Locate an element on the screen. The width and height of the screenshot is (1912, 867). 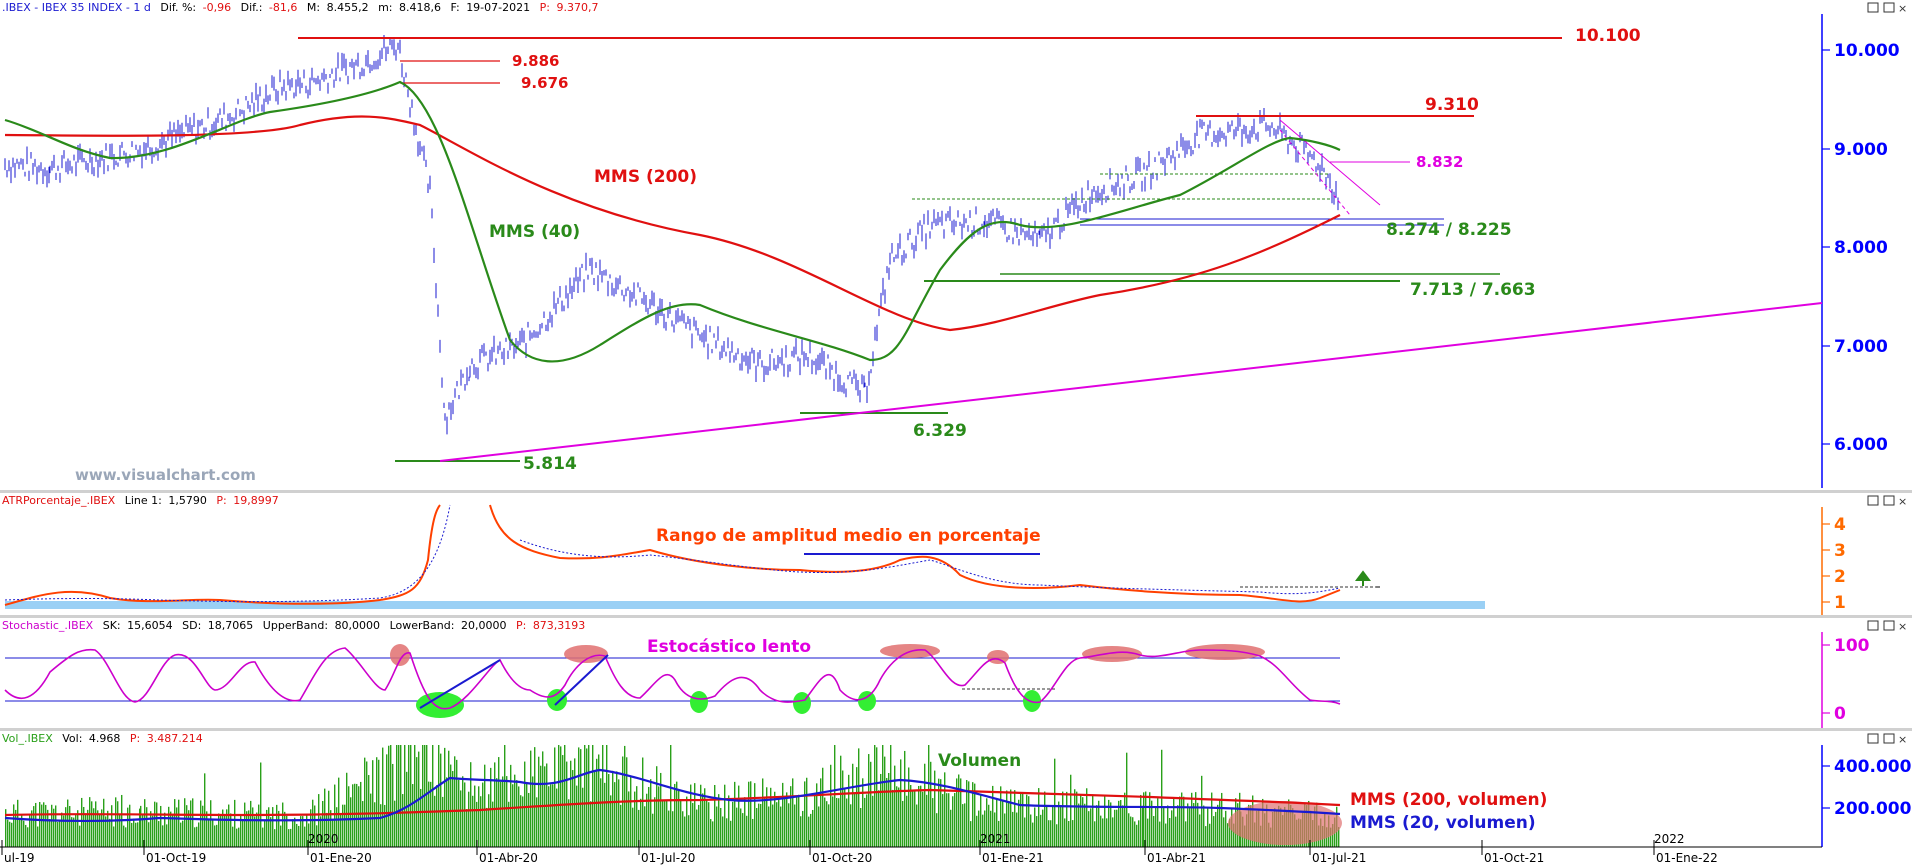
stoch-header-sk-label: SK: is located at coordinates (112, 625).